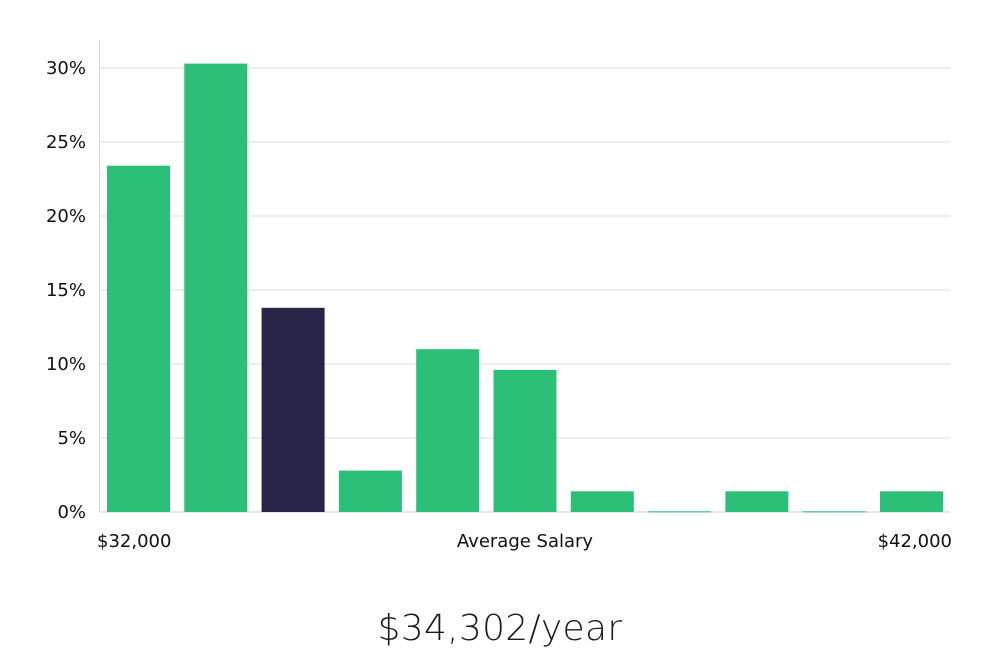  Describe the element at coordinates (66, 142) in the screenshot. I see `y-tick-label: 25%` at that location.